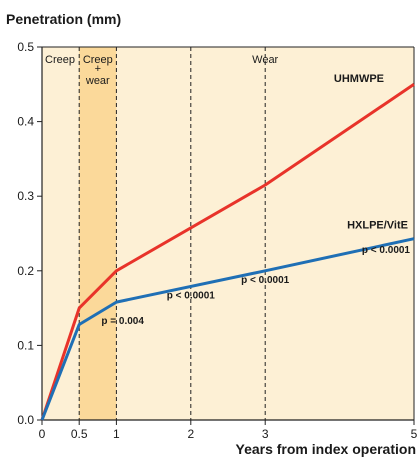 This screenshot has height=461, width=420. Describe the element at coordinates (25, 122) in the screenshot. I see `y-tick-label: 0.4` at that location.